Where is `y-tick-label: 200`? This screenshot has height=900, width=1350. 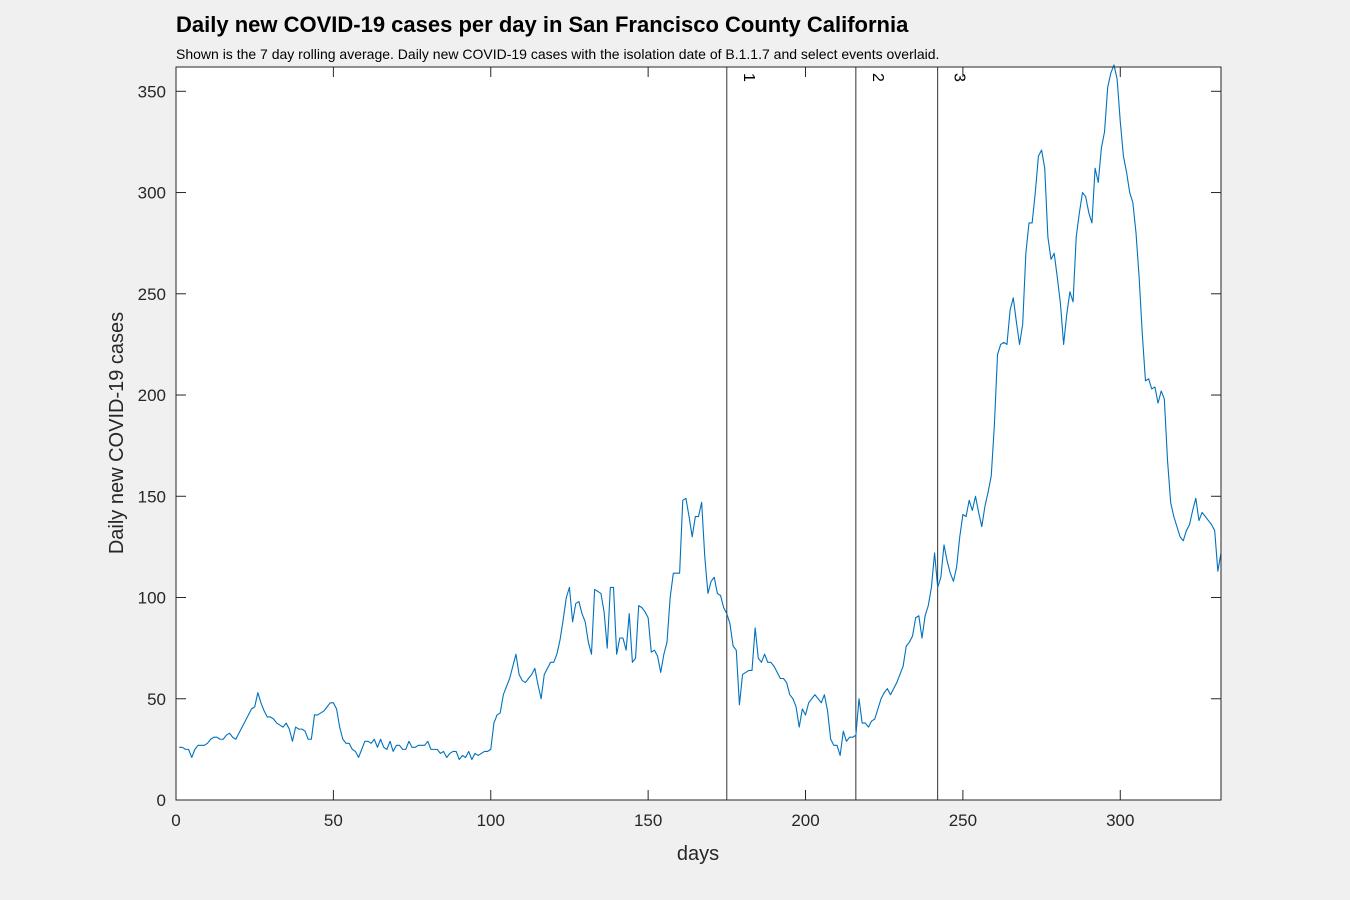
y-tick-label: 200 is located at coordinates (152, 395).